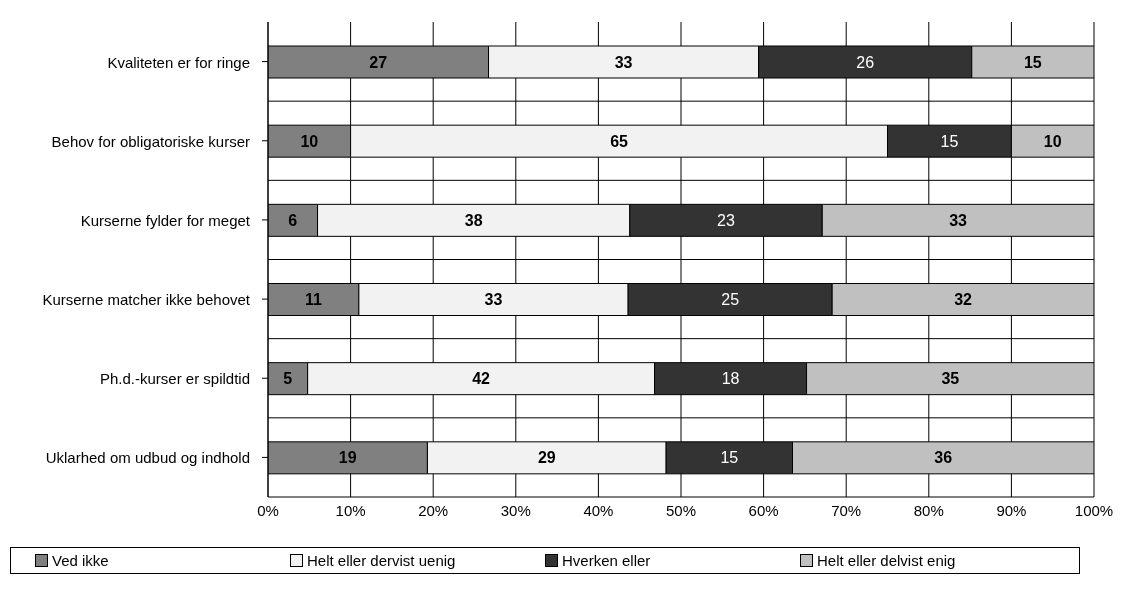 The width and height of the screenshot is (1126, 605). What do you see at coordinates (886, 560) in the screenshot?
I see `legend-label: Helt eller delvist enig` at bounding box center [886, 560].